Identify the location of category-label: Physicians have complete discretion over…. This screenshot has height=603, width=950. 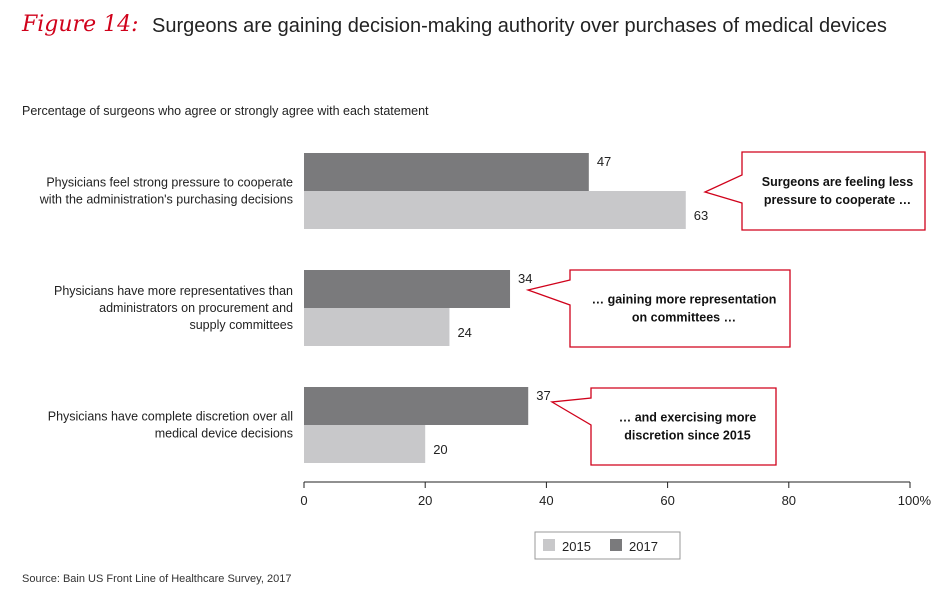
(170, 417).